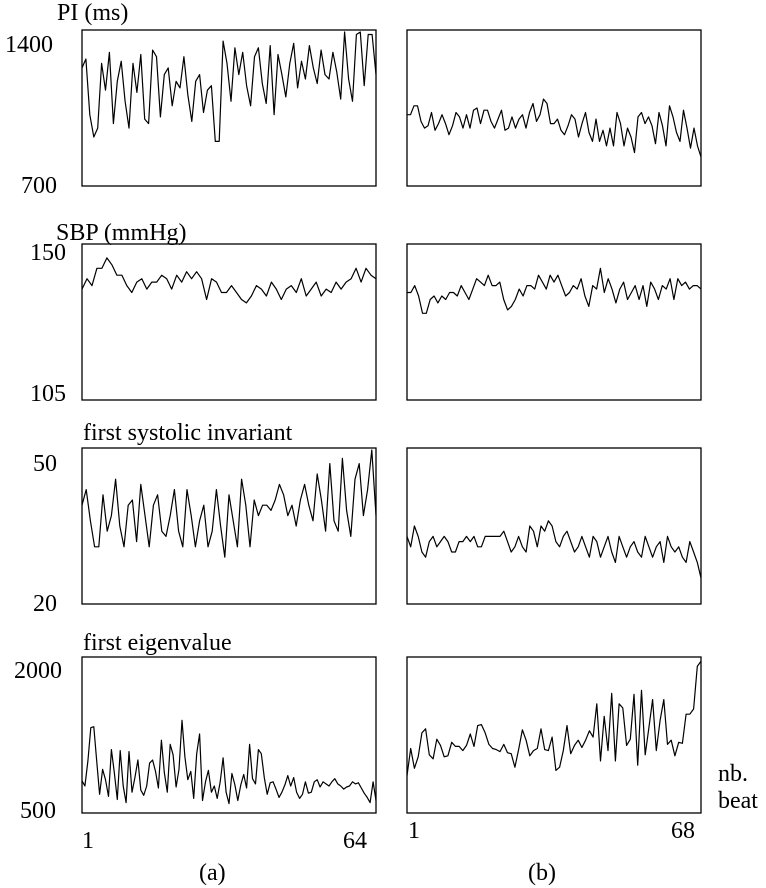  What do you see at coordinates (48, 253) in the screenshot?
I see `sbp-ytick-max: 150` at bounding box center [48, 253].